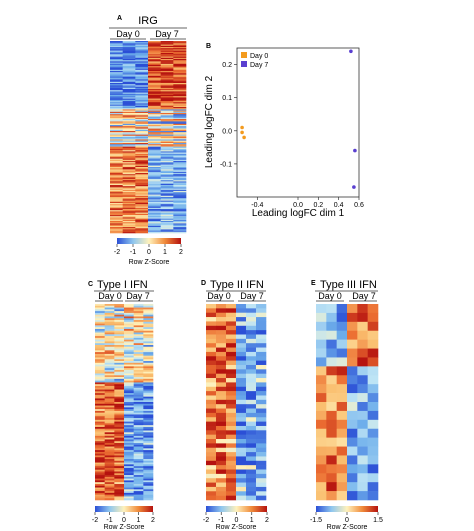 This screenshot has width=474, height=531. I want to click on scatter-xtick-label: 0.0, so click(298, 205).